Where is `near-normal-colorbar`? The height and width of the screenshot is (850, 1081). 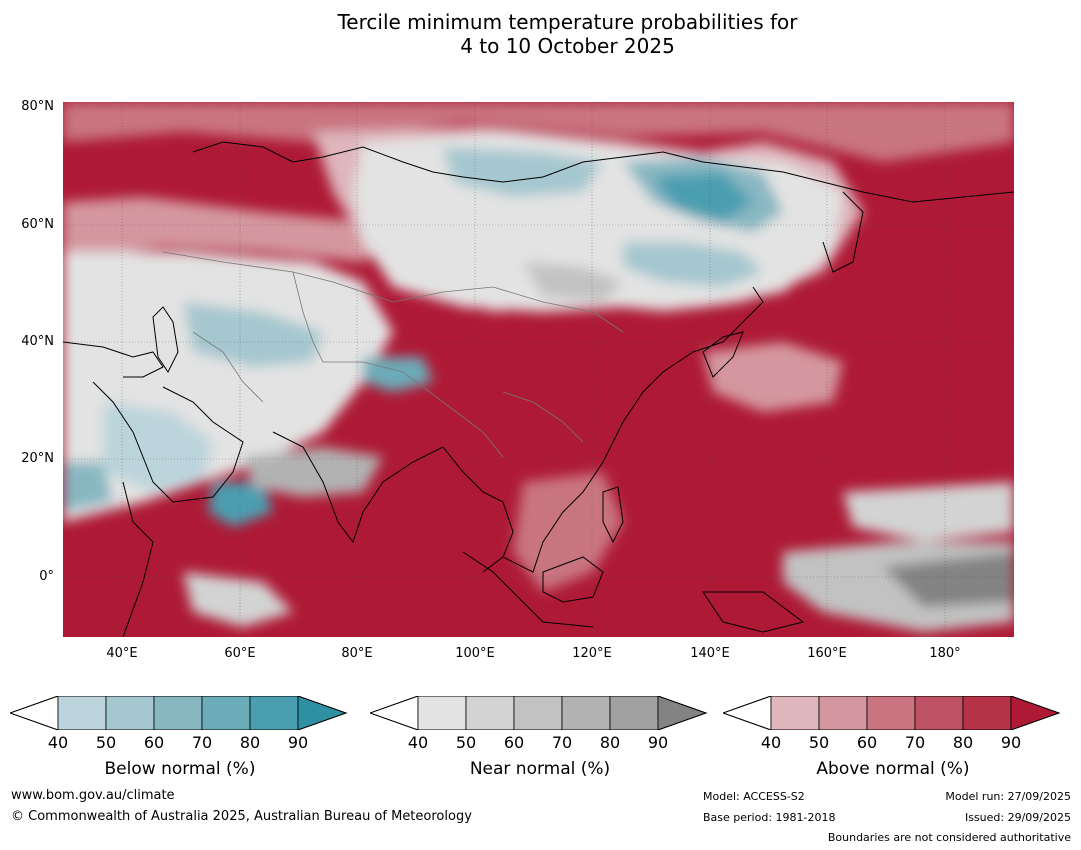 near-normal-colorbar is located at coordinates (539, 713).